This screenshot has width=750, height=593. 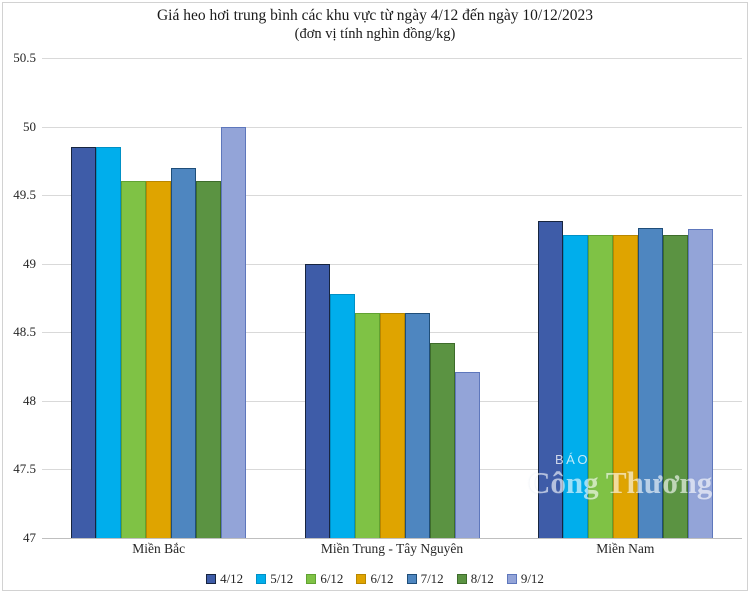 I want to click on legend: 4/12 5/12 6/12 6/12 7/12 8/12 9/12, so click(x=375, y=579).